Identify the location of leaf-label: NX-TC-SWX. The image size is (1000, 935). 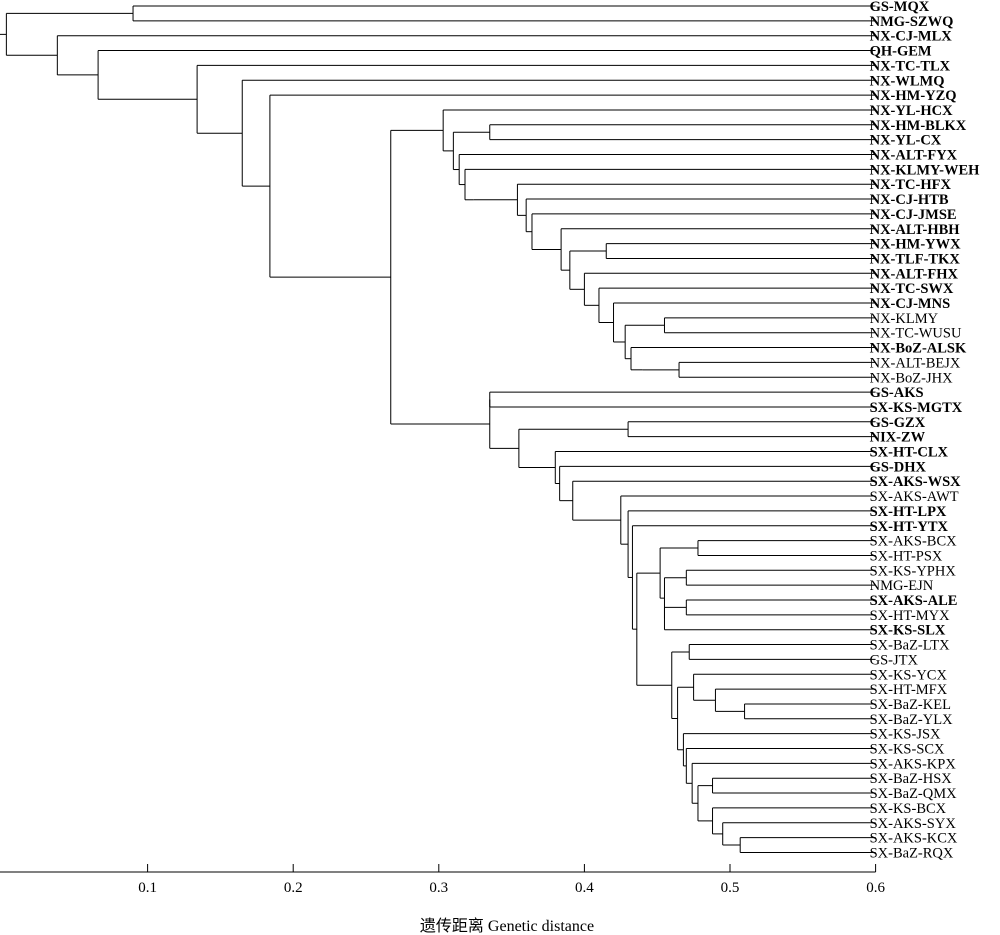
(912, 289).